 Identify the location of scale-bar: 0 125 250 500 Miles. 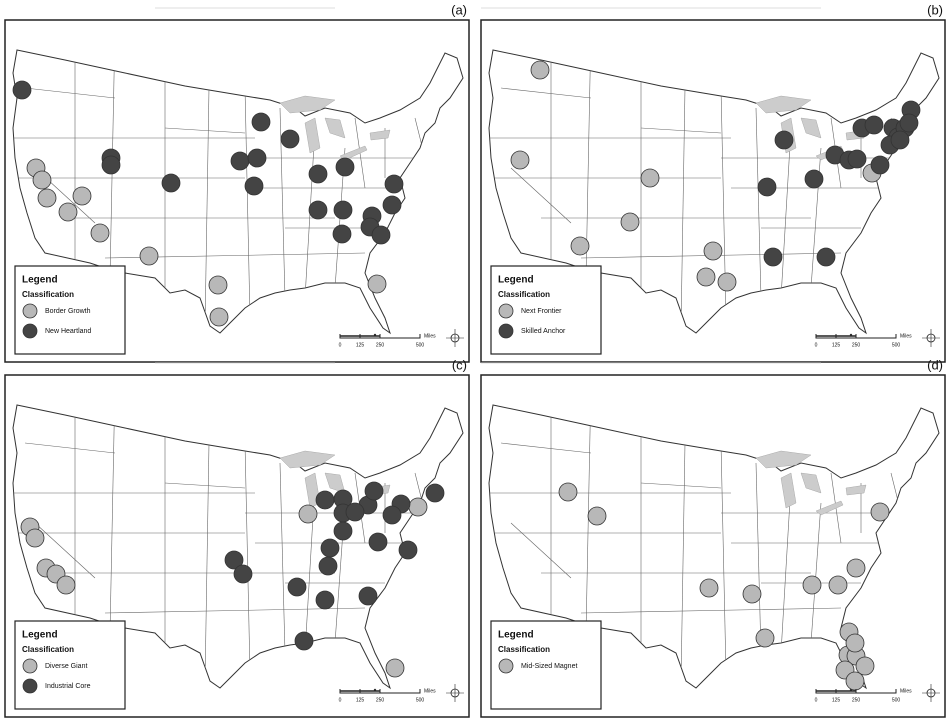
(864, 695).